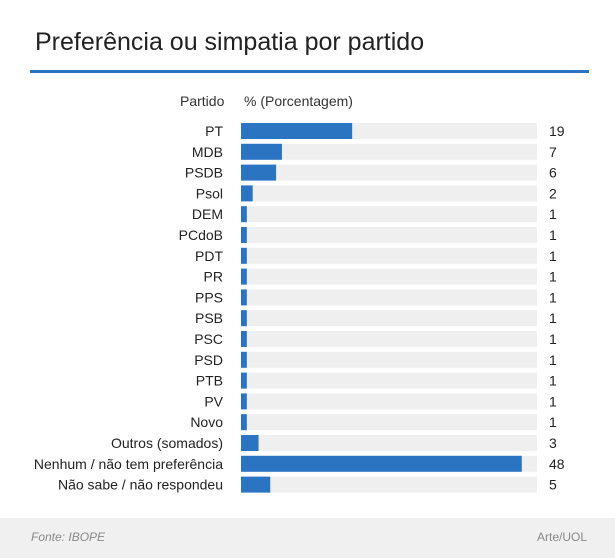 The image size is (615, 558). I want to click on value-label: 7, so click(553, 152).